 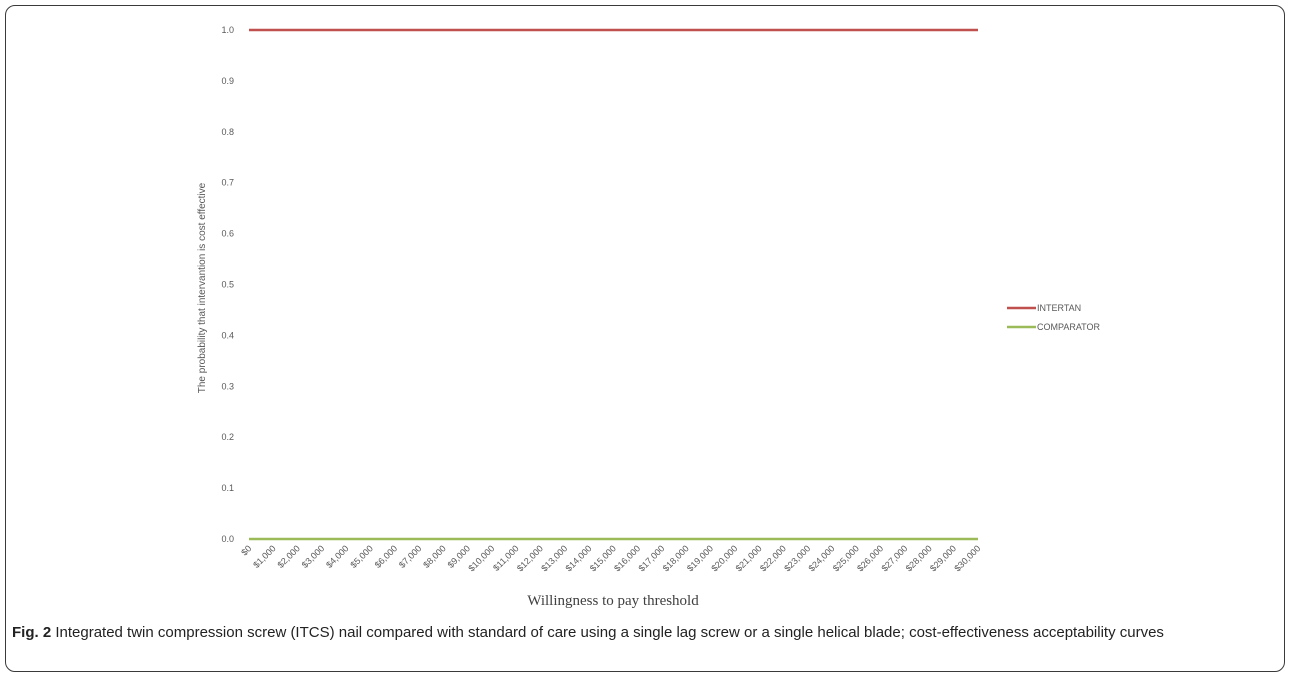 What do you see at coordinates (227, 437) in the screenshot?
I see `y-tick-label: 0.2` at bounding box center [227, 437].